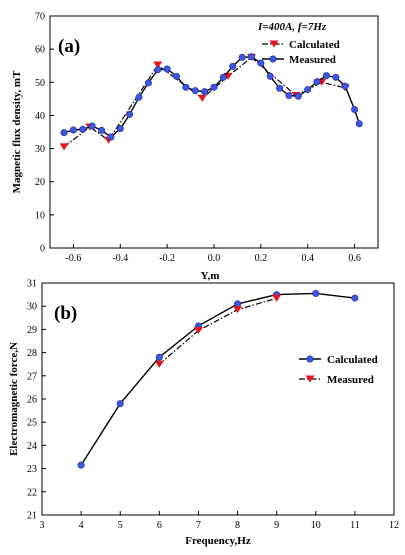 The image size is (405, 555). What do you see at coordinates (198, 525) in the screenshot?
I see `panel-b-x-tick-label: 7` at bounding box center [198, 525].